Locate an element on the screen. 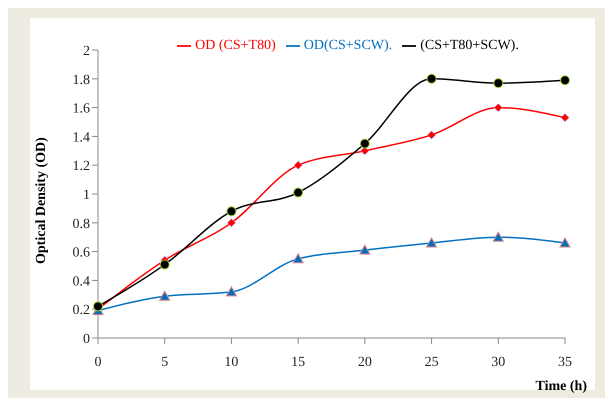  x-tick-label: 35 is located at coordinates (565, 362).